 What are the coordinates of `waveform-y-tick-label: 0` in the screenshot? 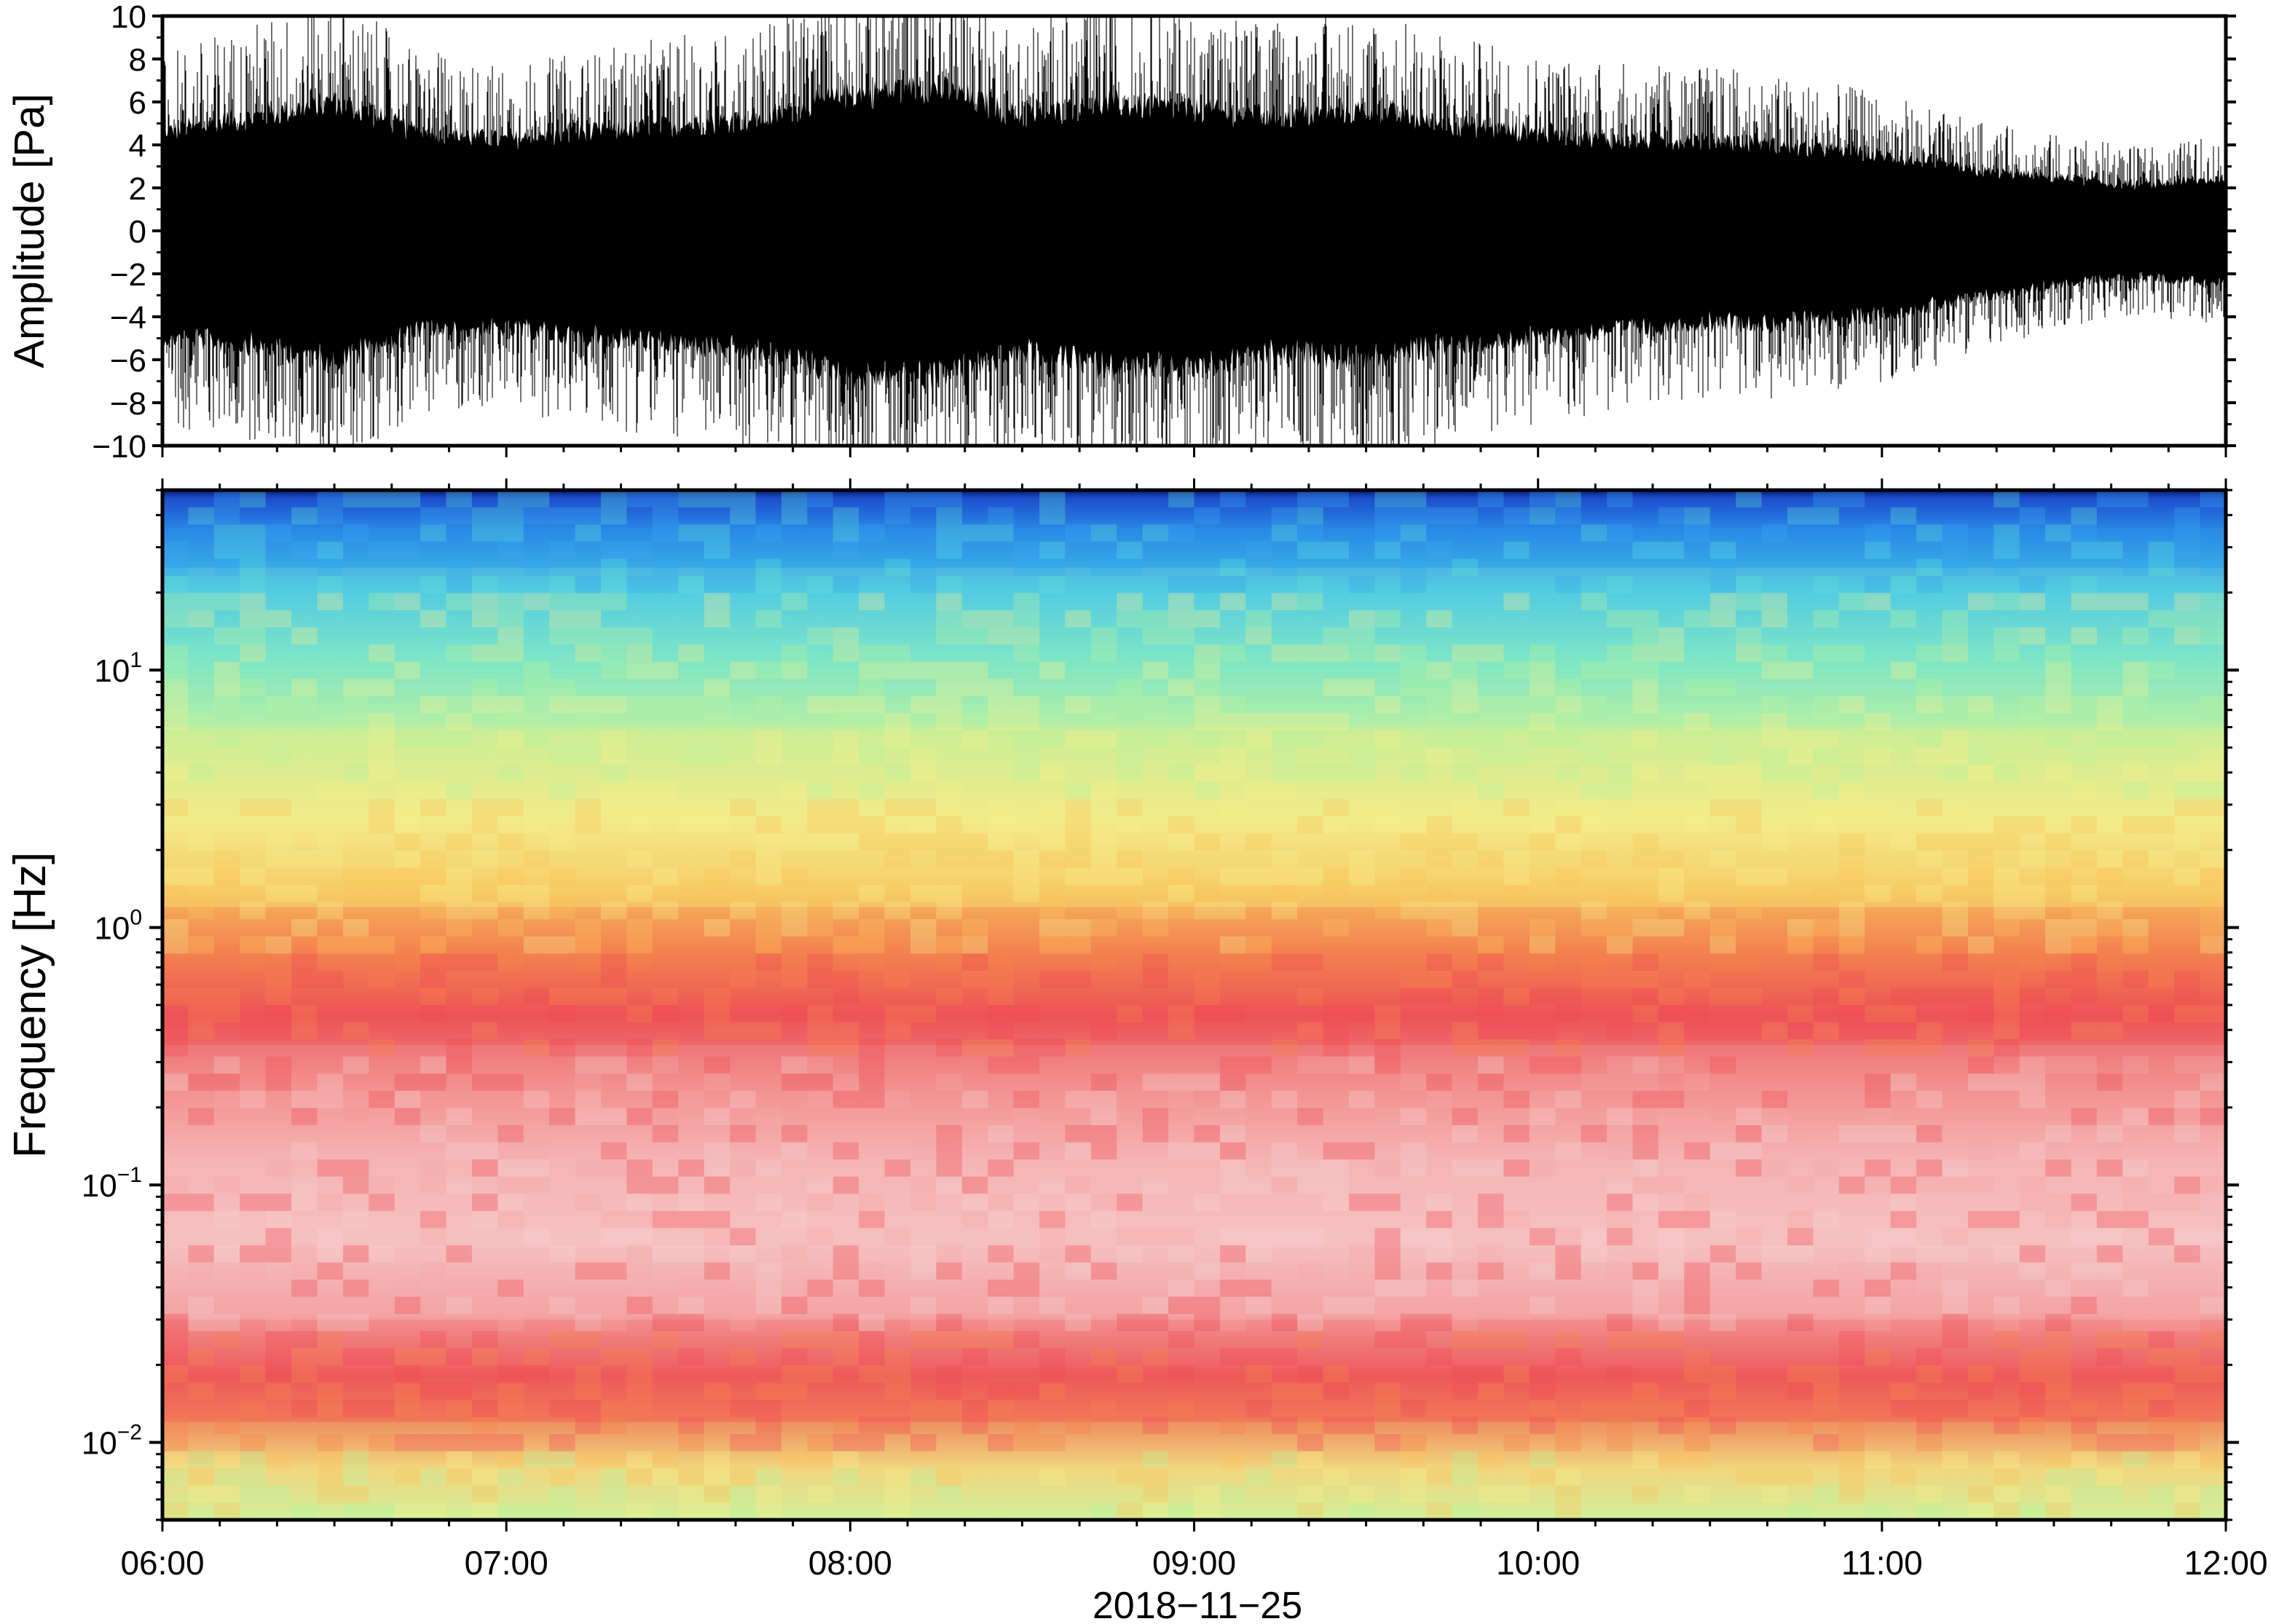 It's located at (137, 232).